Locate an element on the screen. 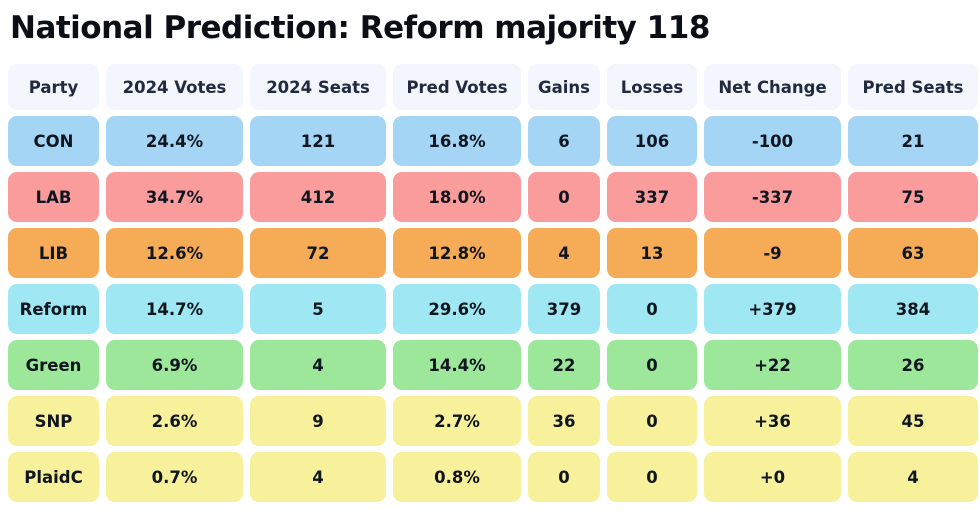 Image resolution: width=980 pixels, height=516 pixels. value-cell: +36 is located at coordinates (772, 421).